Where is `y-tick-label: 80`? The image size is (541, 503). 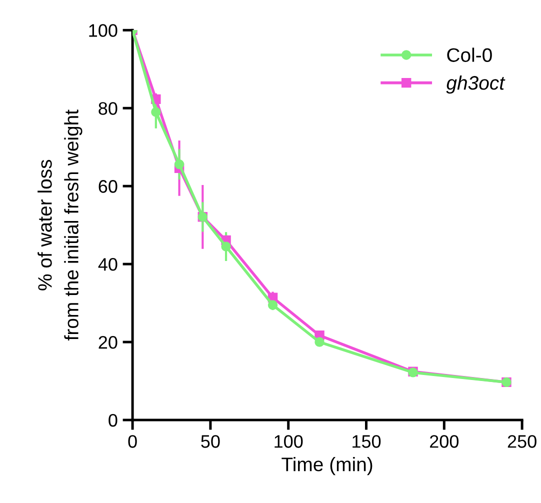 y-tick-label: 80 is located at coordinates (108, 108).